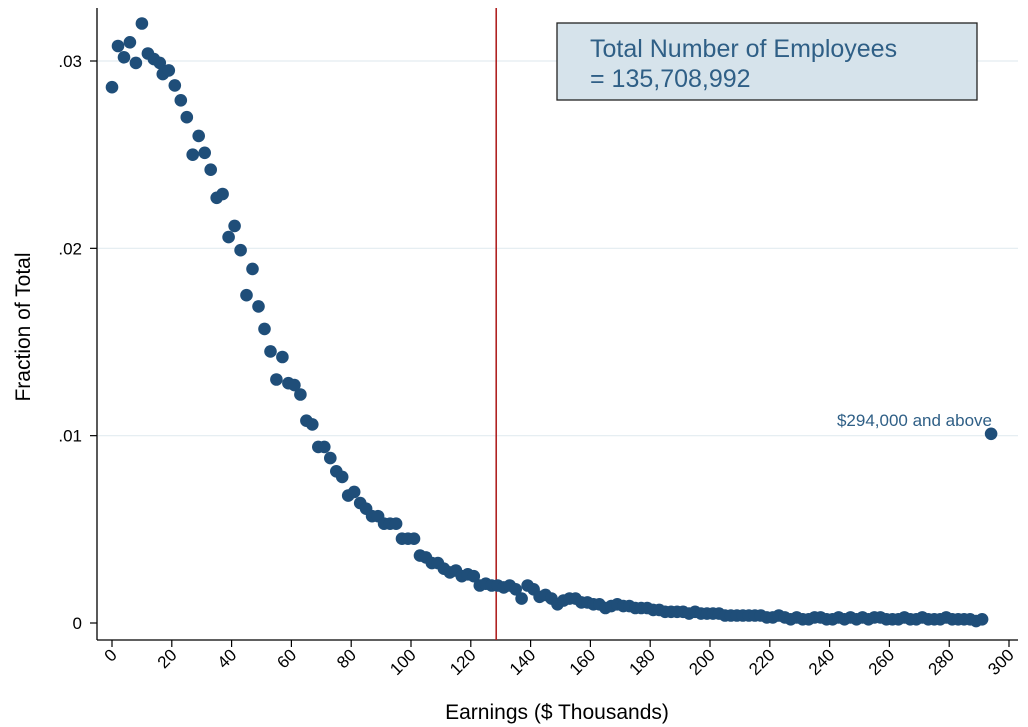 The height and width of the screenshot is (727, 1028). I want to click on y-tick-label: .02, so click(70, 248).